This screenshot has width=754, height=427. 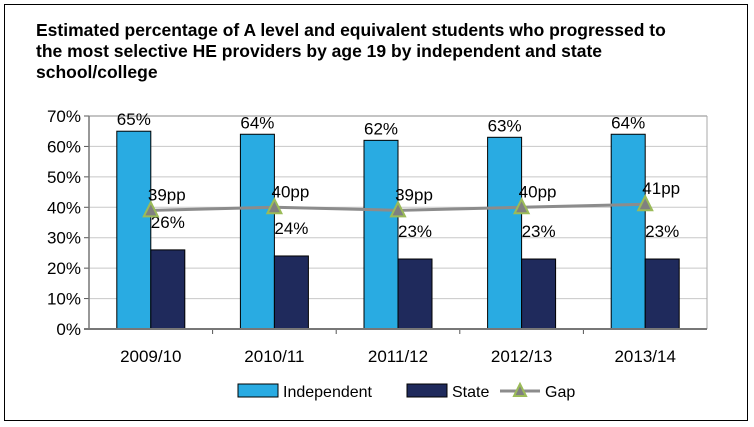 What do you see at coordinates (381, 128) in the screenshot?
I see `label-independent: 62%` at bounding box center [381, 128].